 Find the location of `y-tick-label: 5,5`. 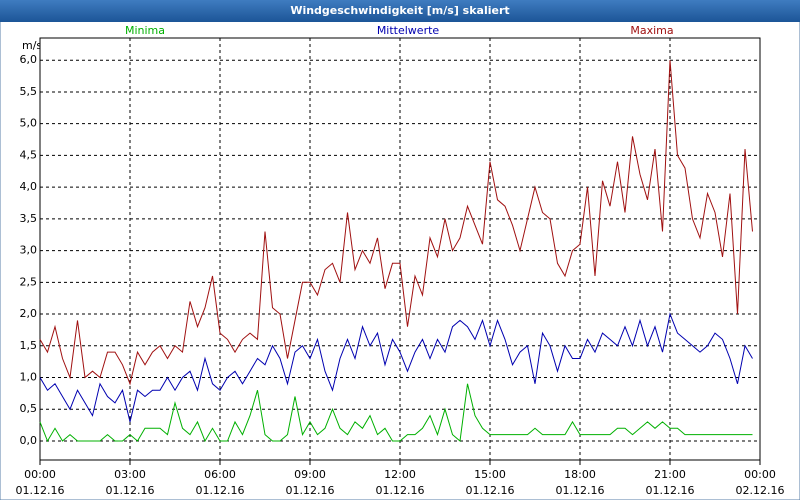

y-tick-label: 5,5 is located at coordinates (29, 91).